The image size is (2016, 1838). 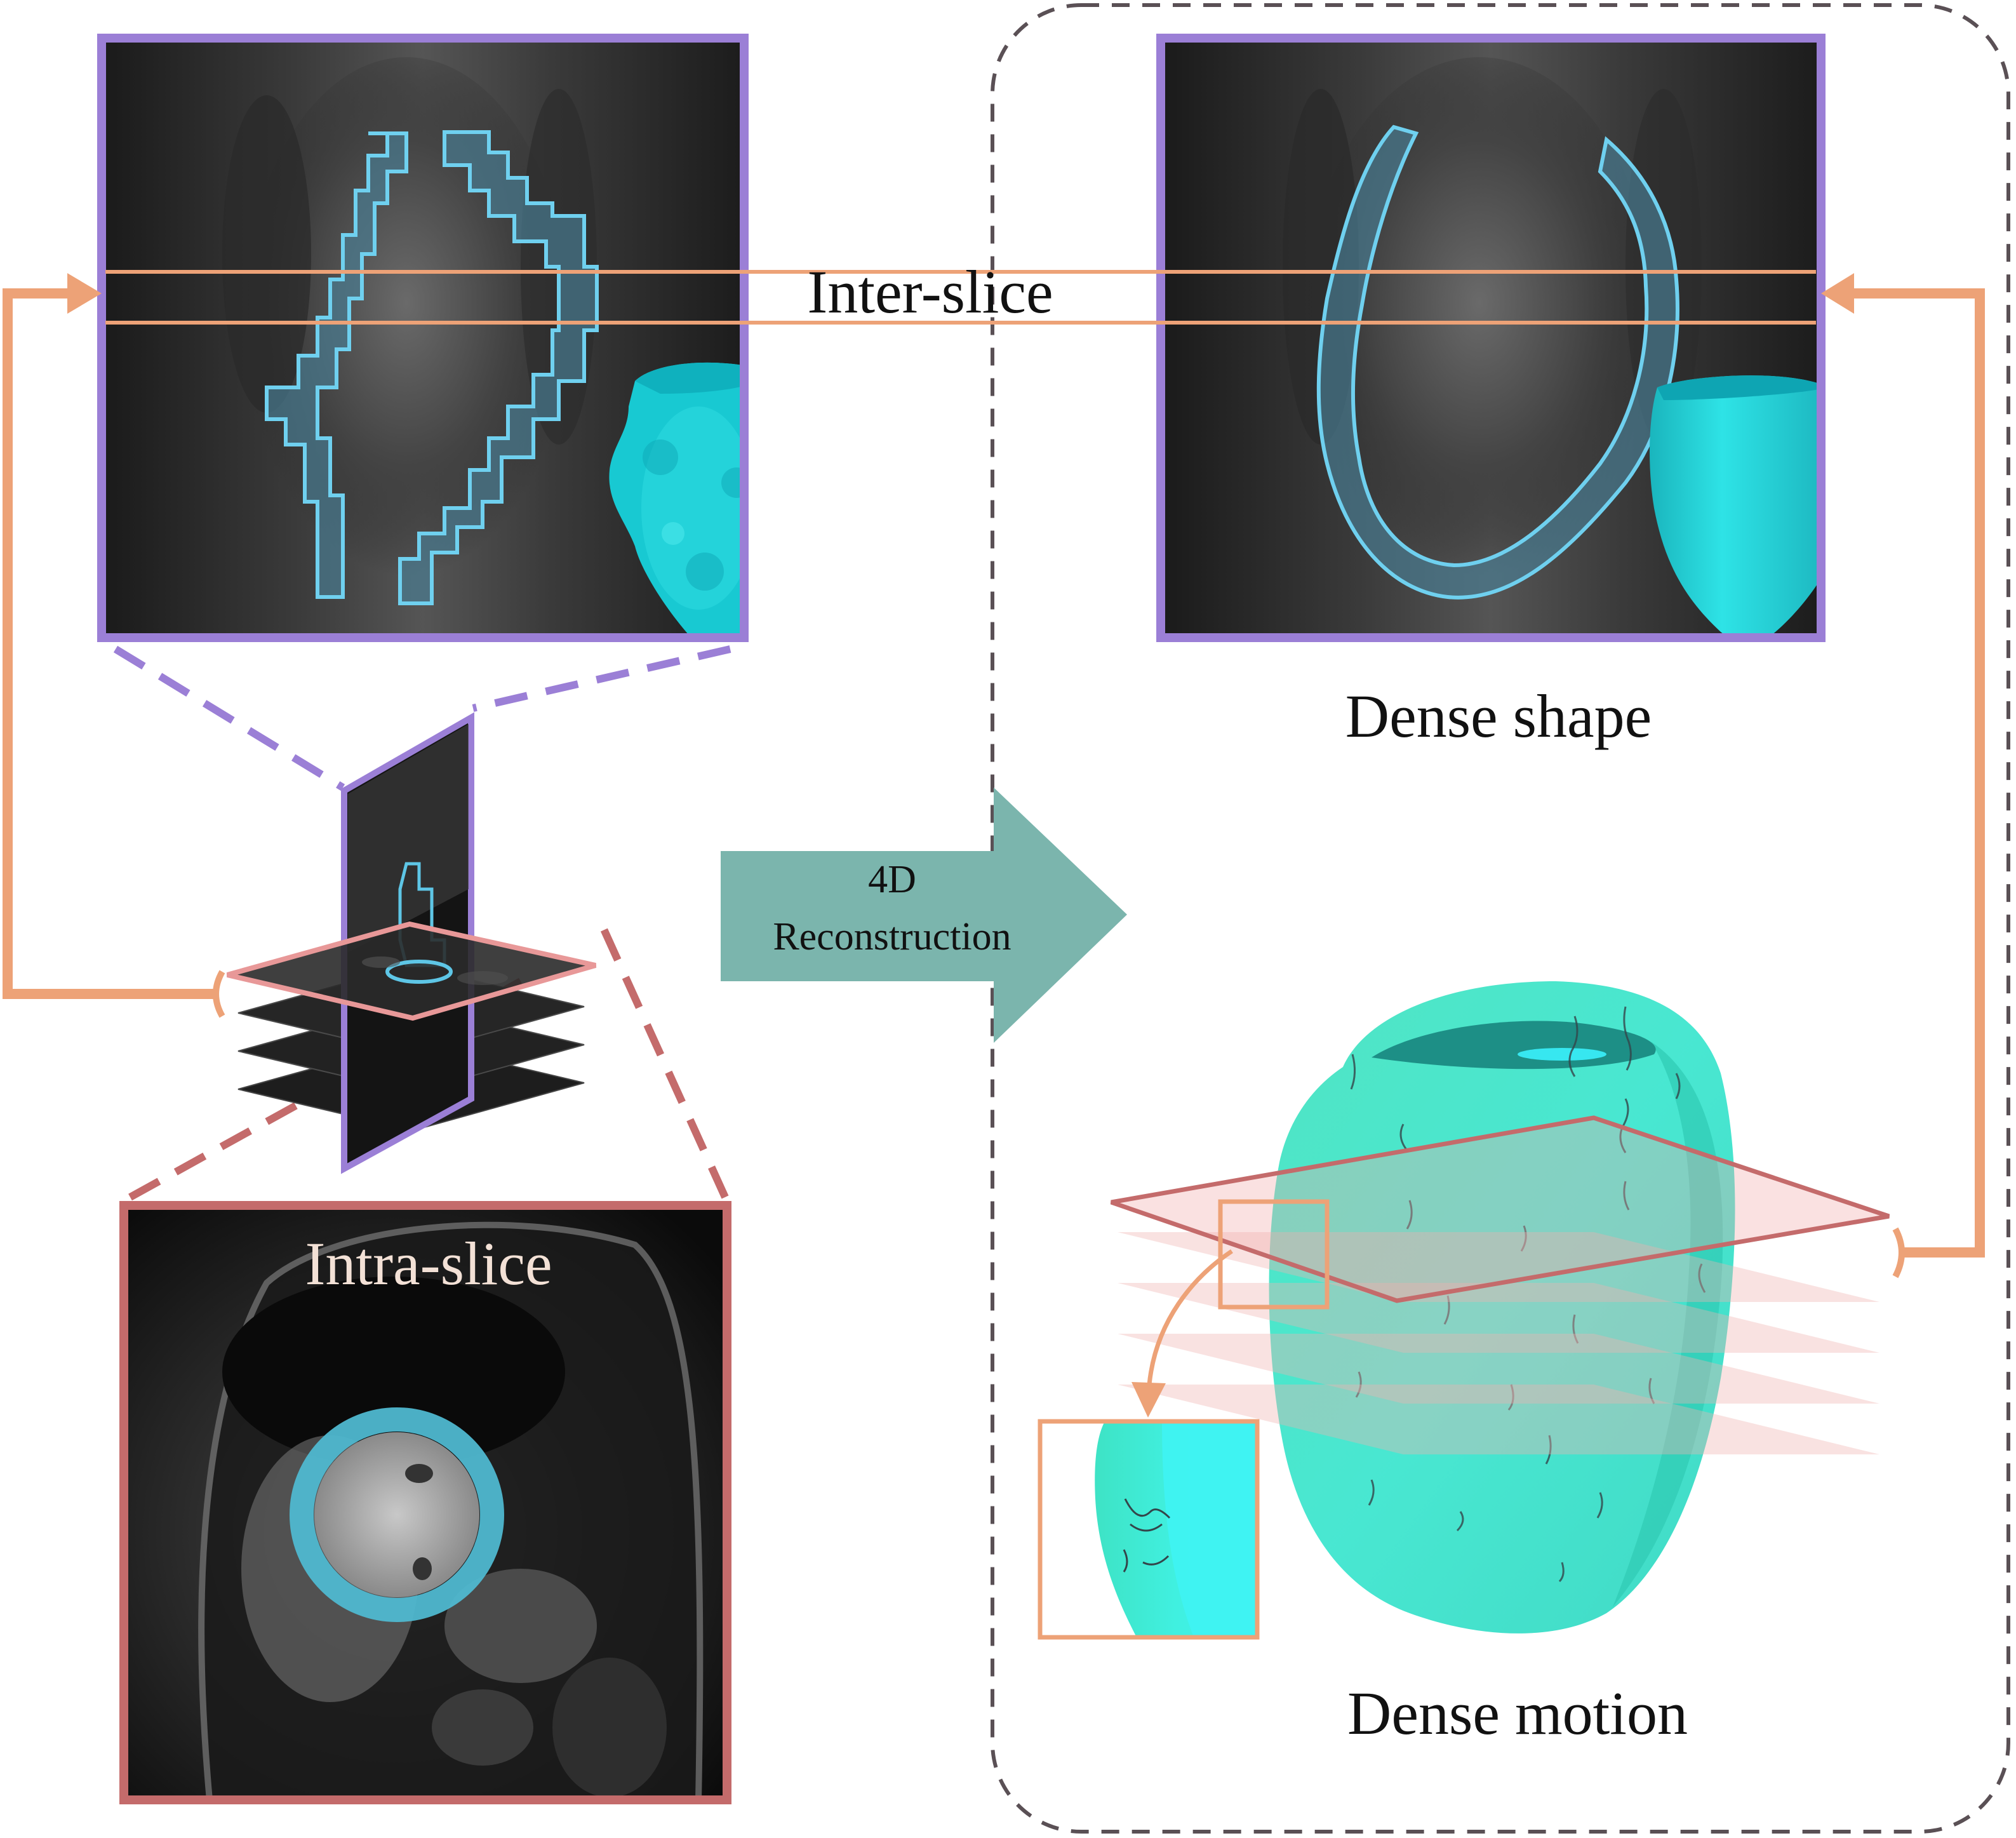 What do you see at coordinates (676, 500) in the screenshot?
I see `coarse-3d-mesh` at bounding box center [676, 500].